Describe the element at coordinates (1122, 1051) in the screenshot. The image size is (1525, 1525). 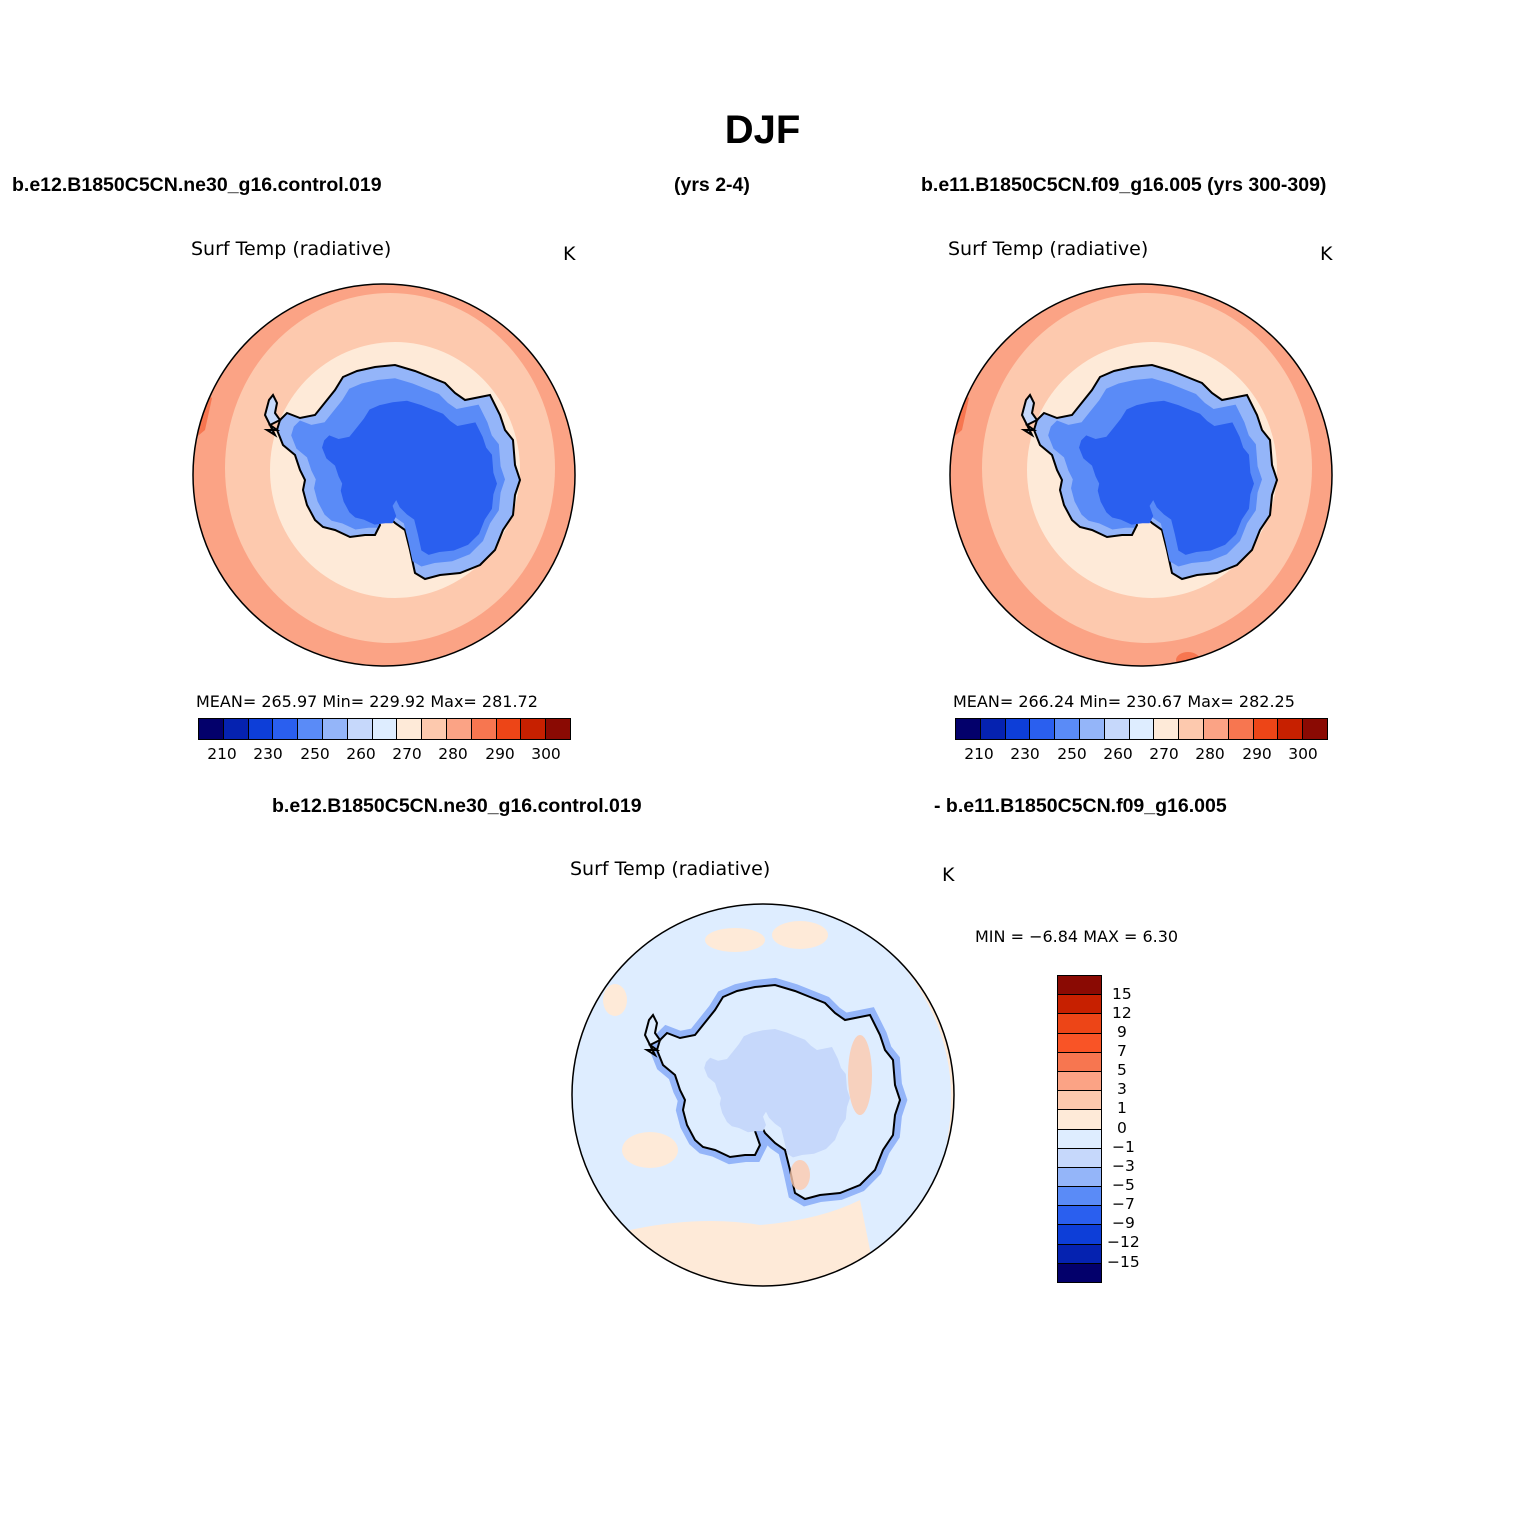
I see `cb3-tick: 7` at that location.